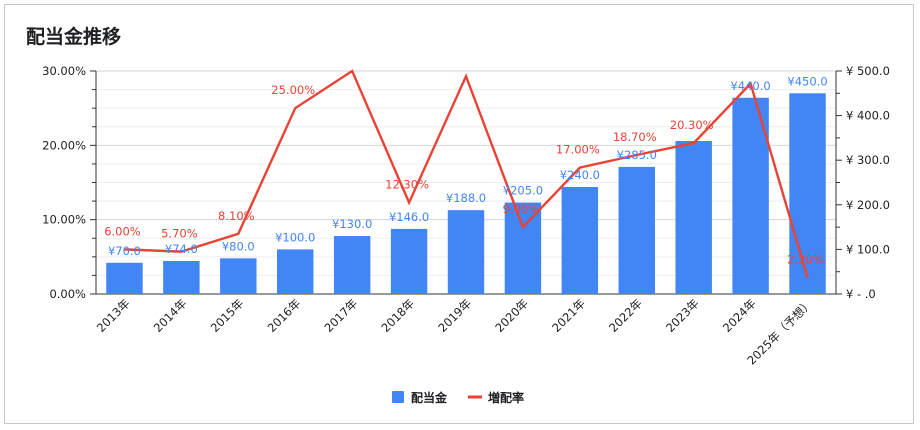 This screenshot has width=920, height=430. I want to click on chart-title: 配当金推移, so click(74, 37).